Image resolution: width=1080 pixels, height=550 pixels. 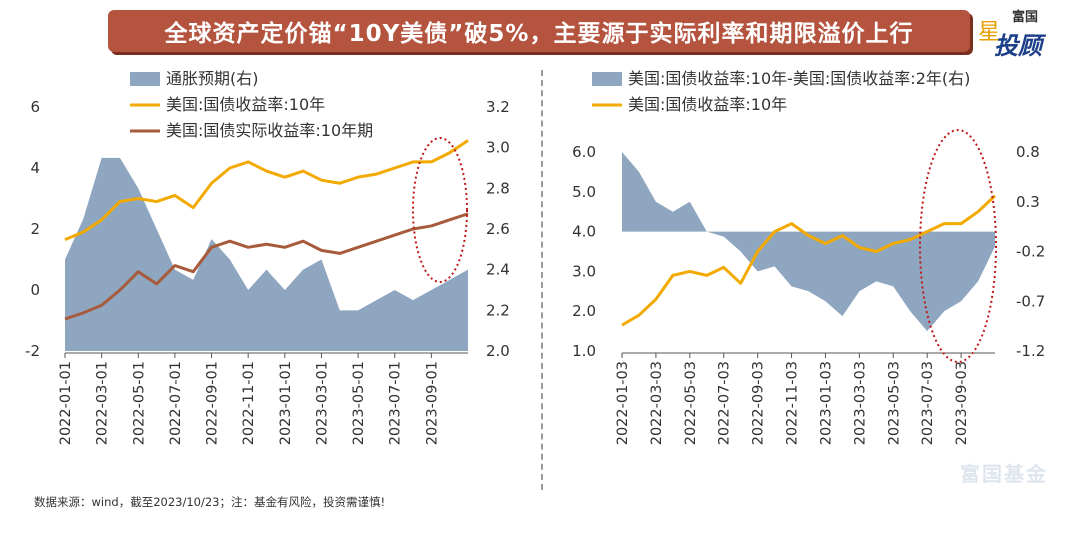 What do you see at coordinates (139, 403) in the screenshot?
I see `x-tick-2: 2022-05-01` at bounding box center [139, 403].